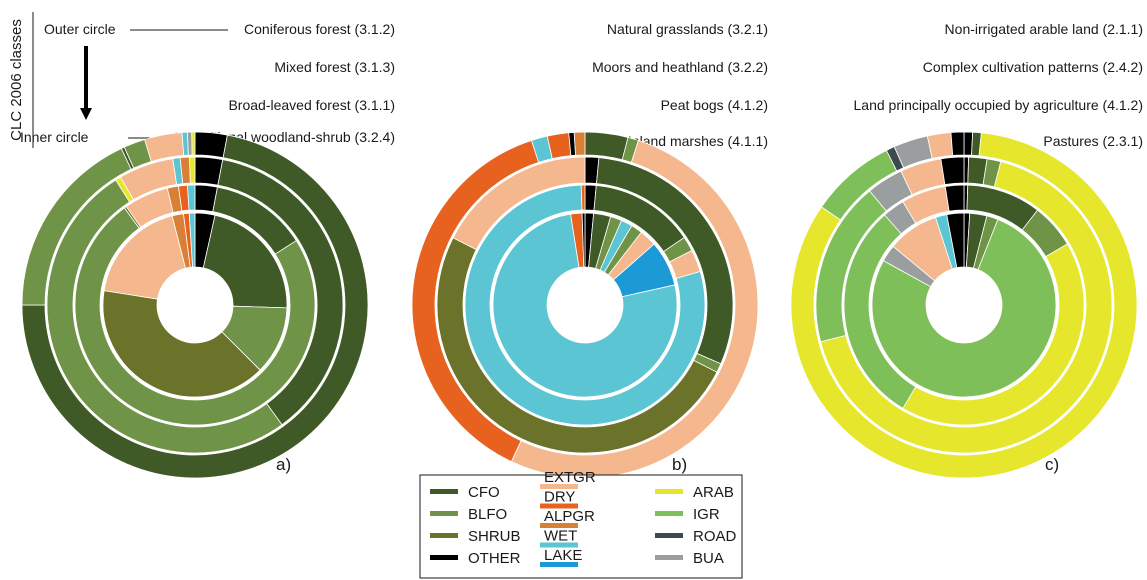  I want to click on donut-slice-alpgr, so click(579, 143).